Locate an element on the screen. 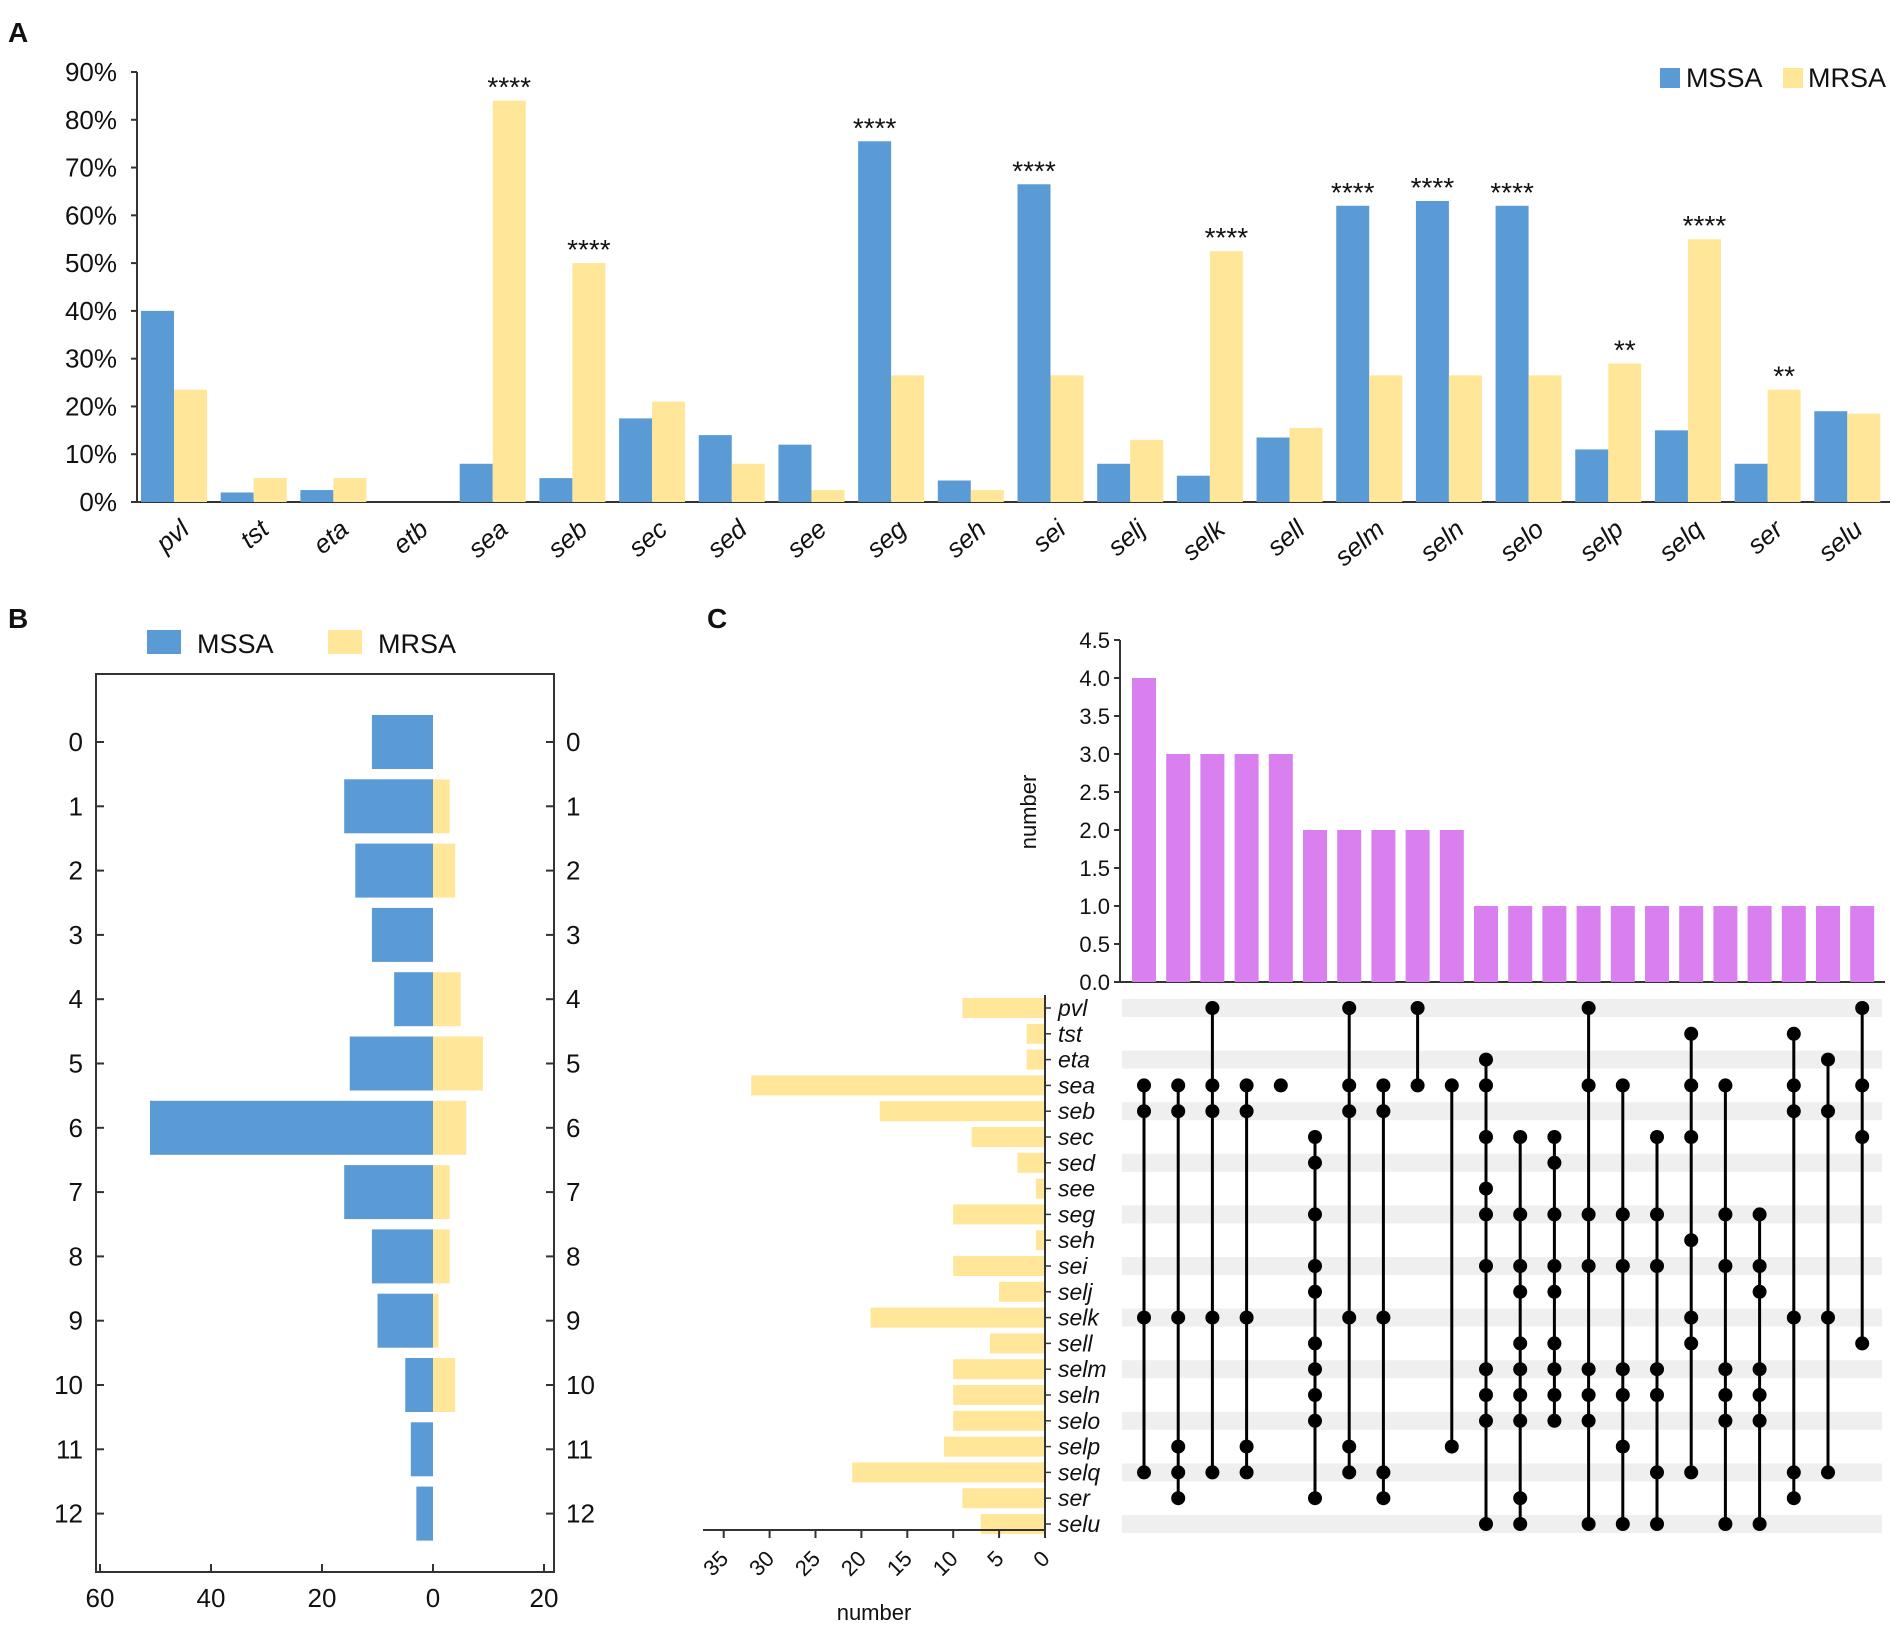 This screenshot has height=1631, width=1902. set-label: eta is located at coordinates (1074, 1060).